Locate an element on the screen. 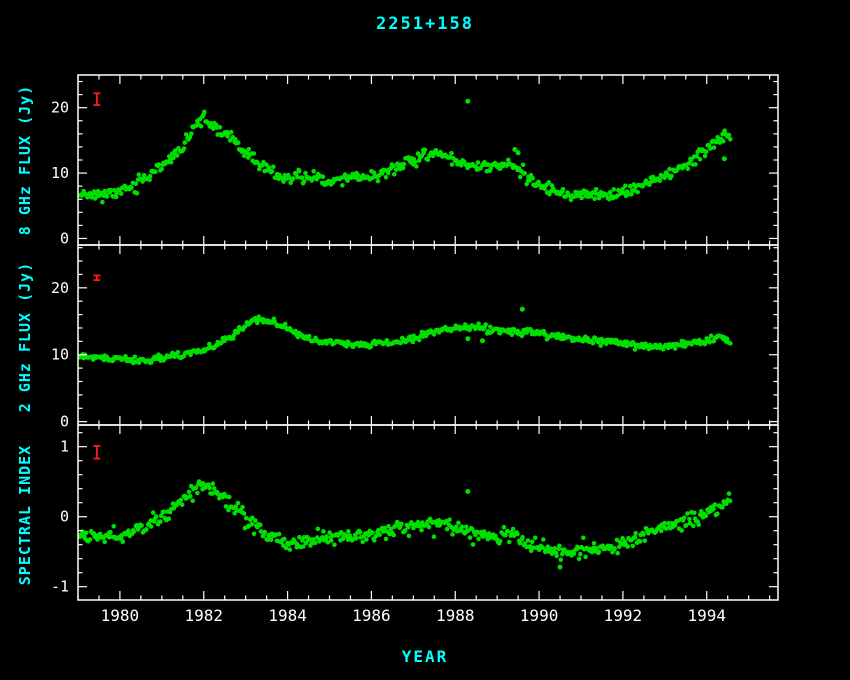 The width and height of the screenshot is (850, 680). svg-text: 1986 is located at coordinates (371, 615).